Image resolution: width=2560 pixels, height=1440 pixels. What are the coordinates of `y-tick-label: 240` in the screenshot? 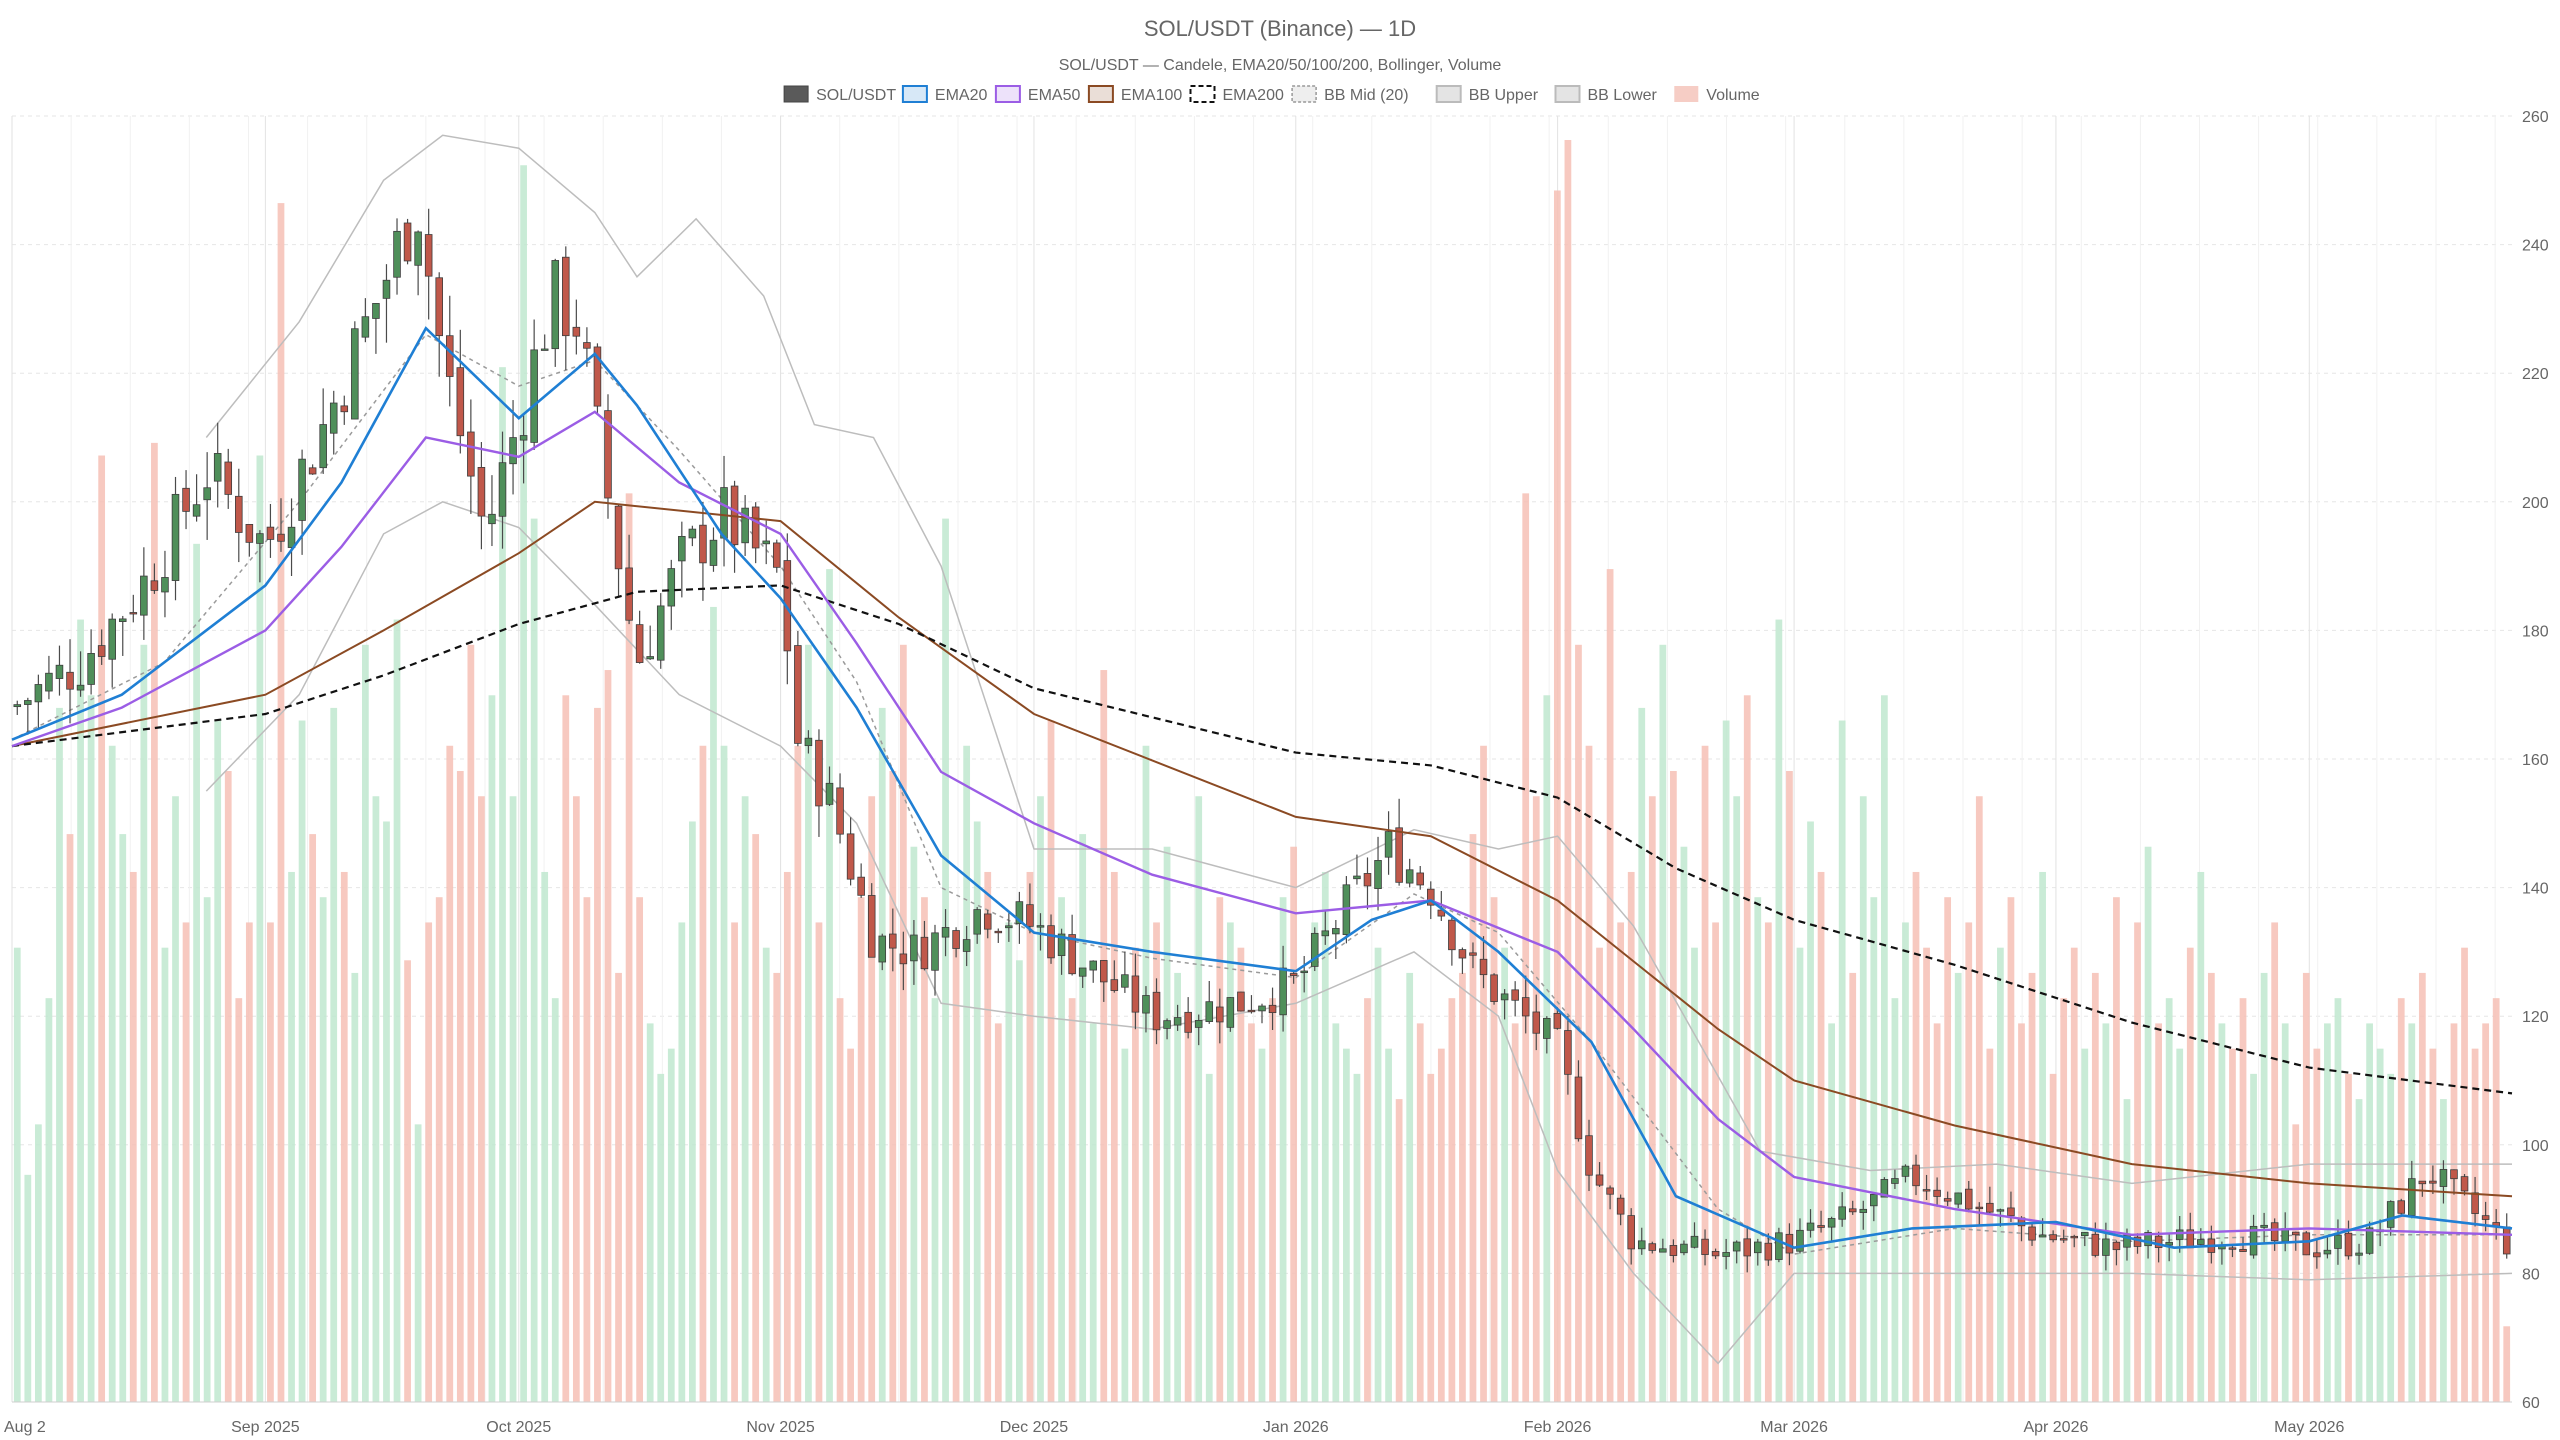 It's located at (2535, 246).